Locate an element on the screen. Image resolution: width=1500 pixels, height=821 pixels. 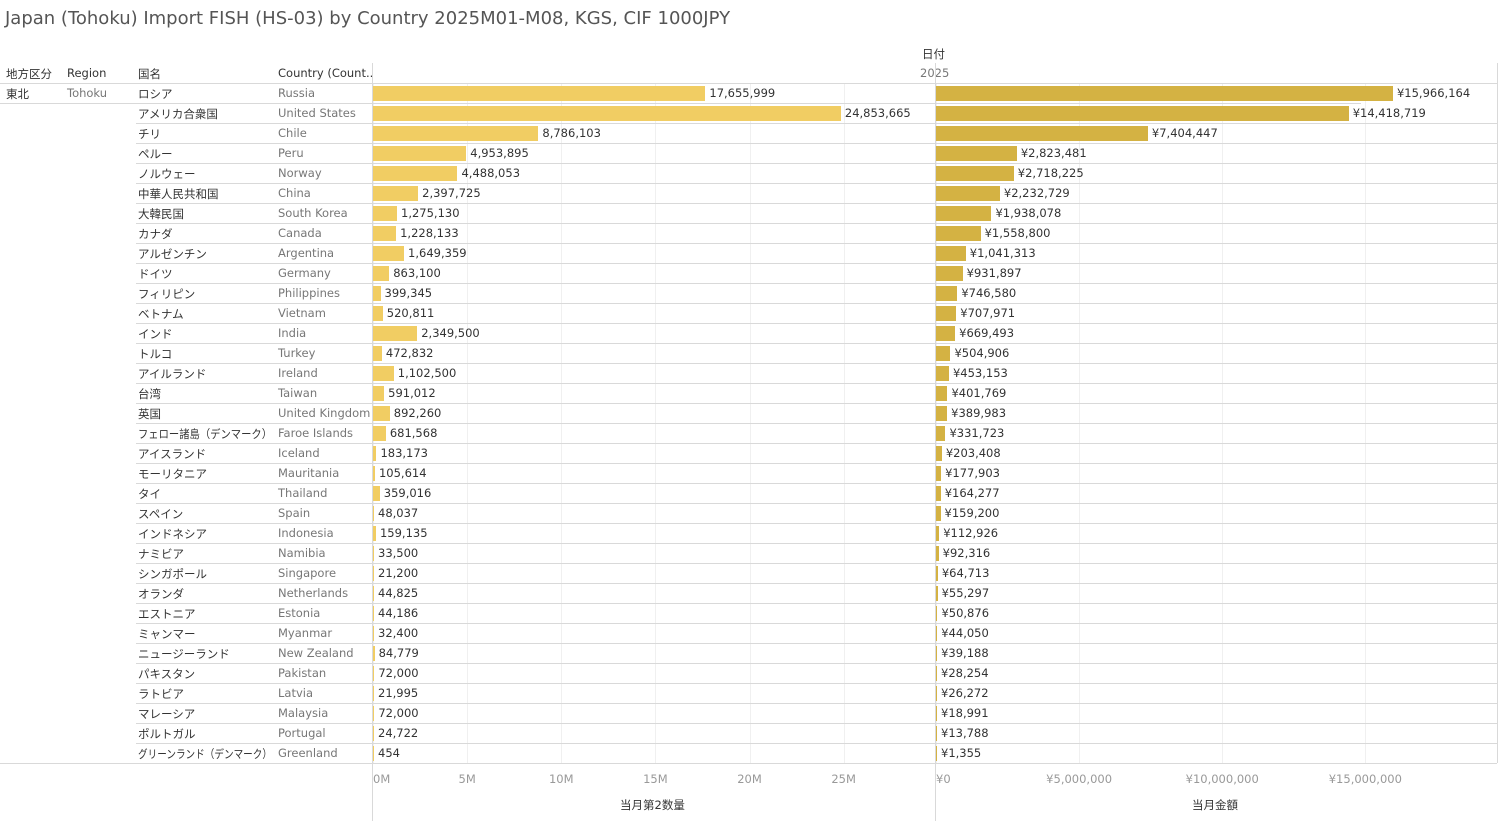
amount-value-label: ¥26,272 is located at coordinates (965, 693).